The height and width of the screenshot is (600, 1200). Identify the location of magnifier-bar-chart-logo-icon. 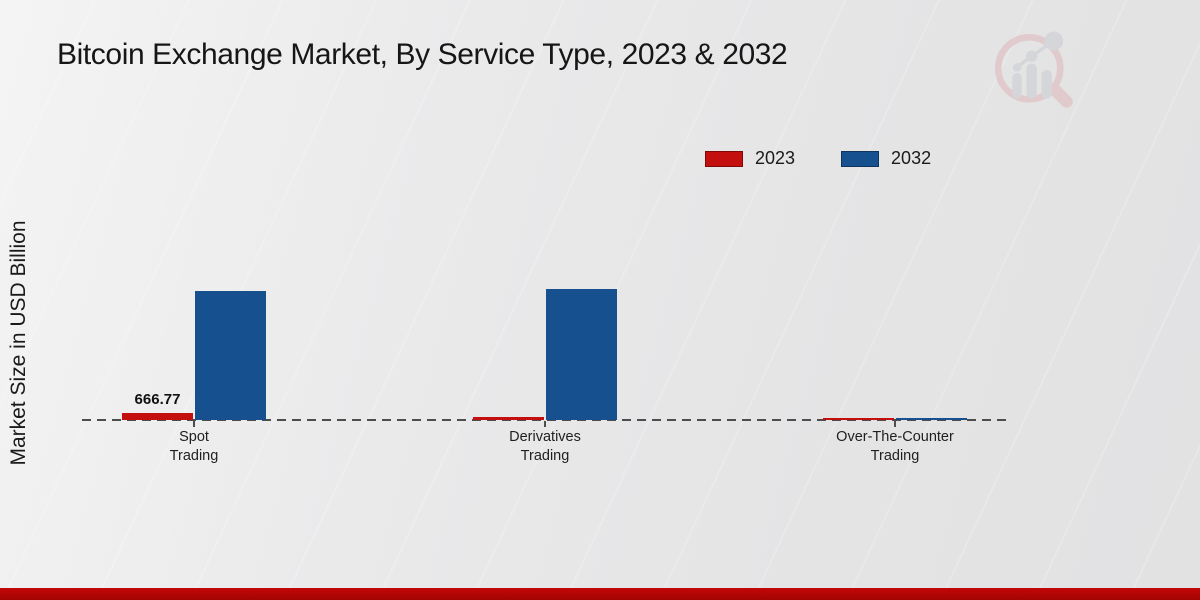
(1033, 73).